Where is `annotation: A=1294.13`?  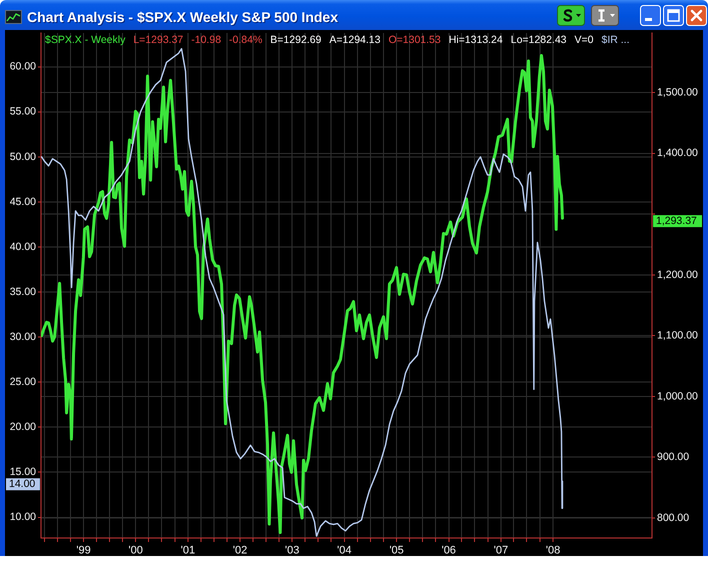
annotation: A=1294.13 is located at coordinates (355, 40).